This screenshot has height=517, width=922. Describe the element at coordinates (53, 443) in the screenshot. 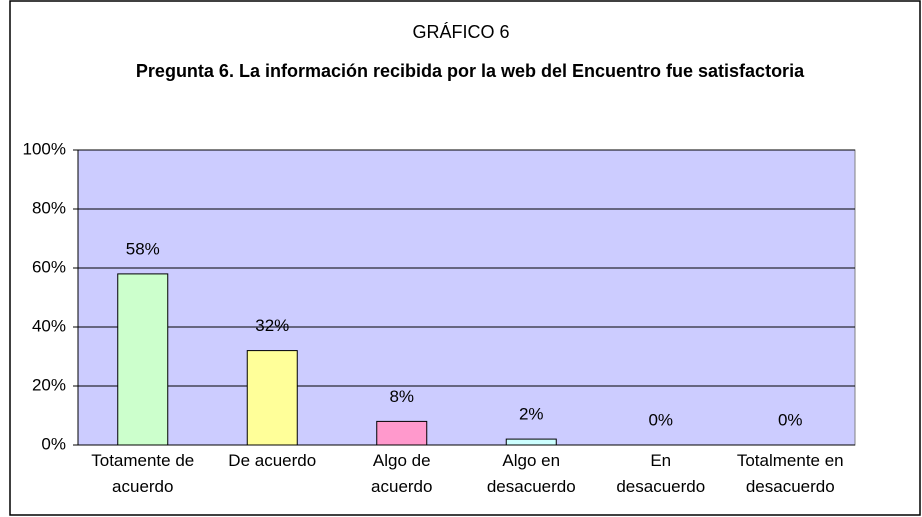

I see `y-tick-label: 0%` at that location.